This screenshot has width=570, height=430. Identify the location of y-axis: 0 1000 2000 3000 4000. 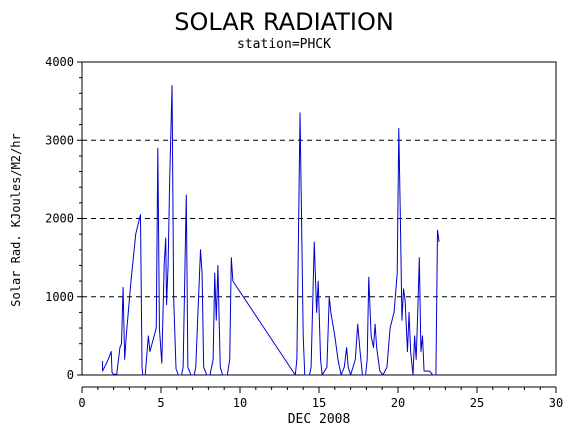
(63, 218).